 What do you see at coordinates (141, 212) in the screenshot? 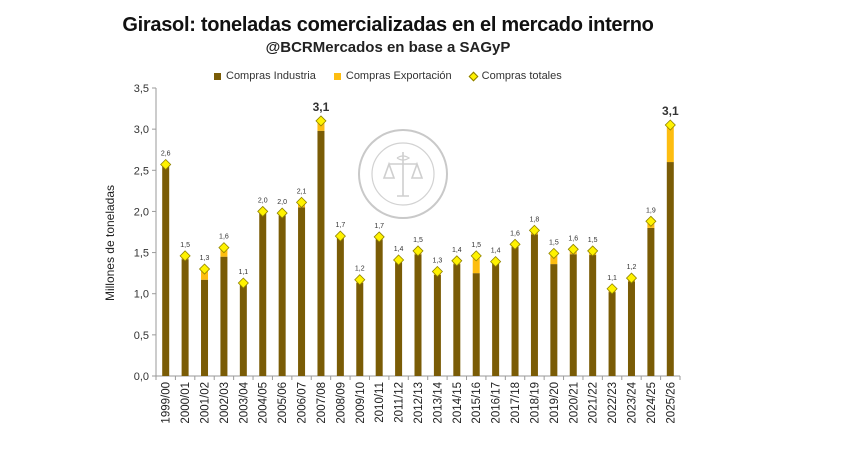
I see `y-tick-label: 2,0` at bounding box center [141, 212].